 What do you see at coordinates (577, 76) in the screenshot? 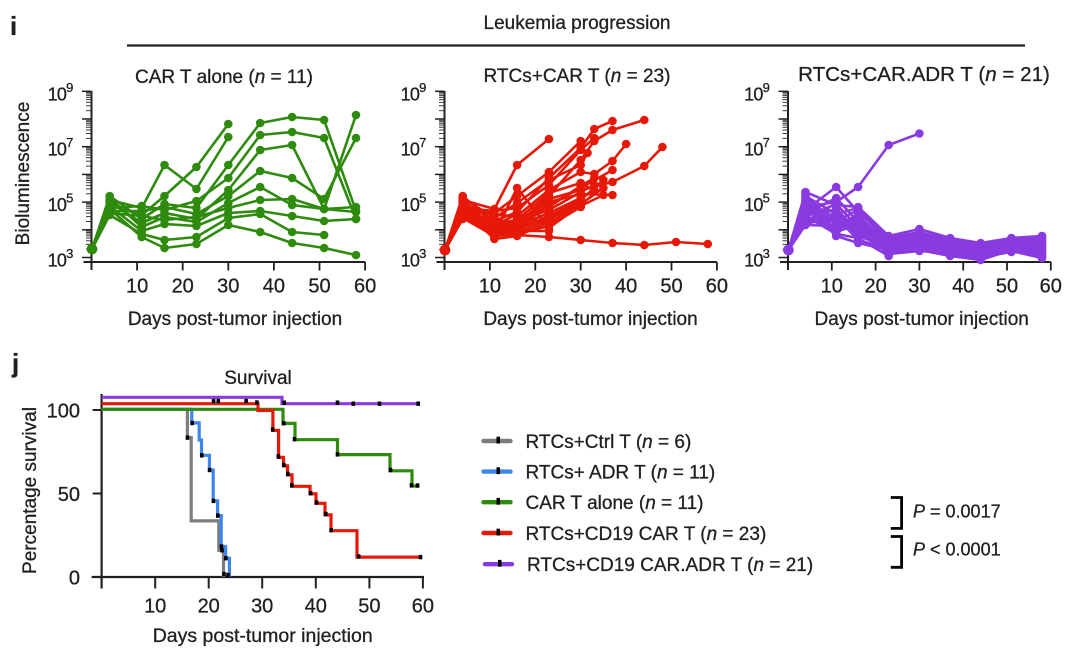
I see `svg-text: RTCs+CAR T (n = 23)` at bounding box center [577, 76].